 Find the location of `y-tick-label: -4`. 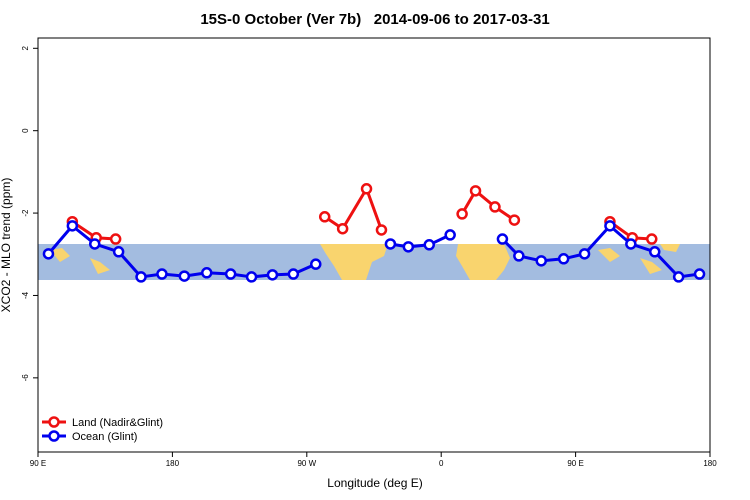

y-tick-label: -4 is located at coordinates (25, 295).